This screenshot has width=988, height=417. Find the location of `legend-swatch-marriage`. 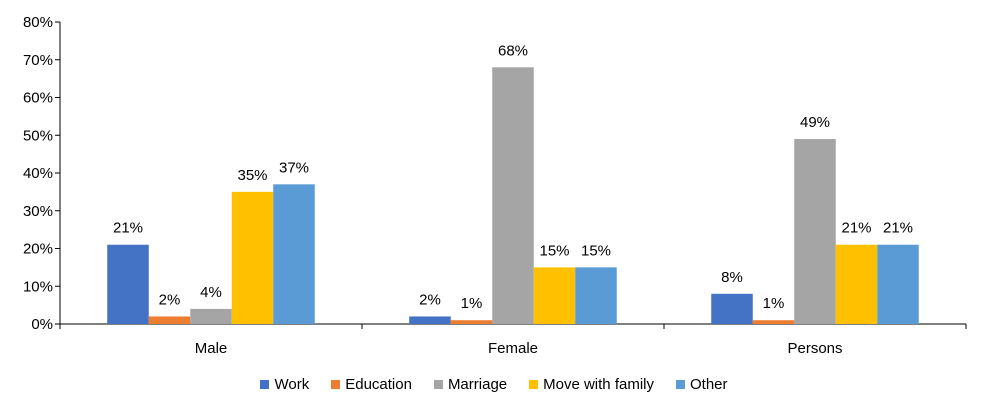

legend-swatch-marriage is located at coordinates (438, 384).